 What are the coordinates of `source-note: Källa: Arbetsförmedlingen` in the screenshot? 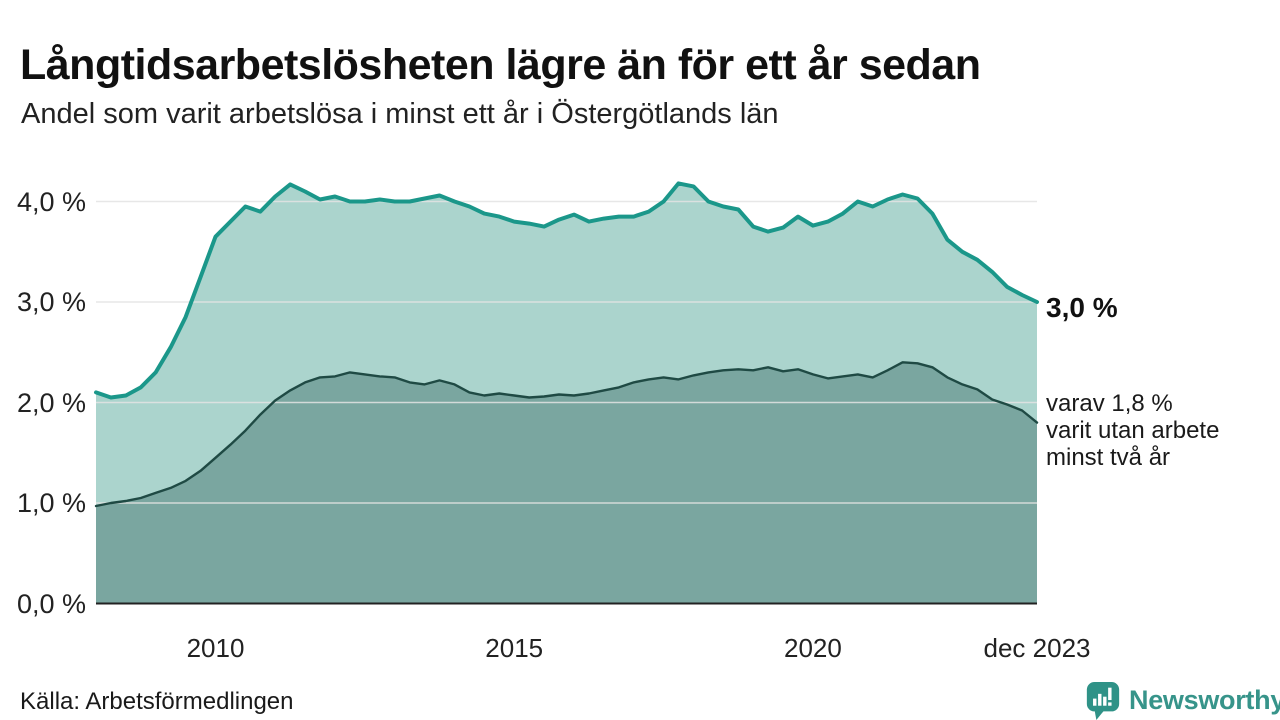 It's located at (157, 701).